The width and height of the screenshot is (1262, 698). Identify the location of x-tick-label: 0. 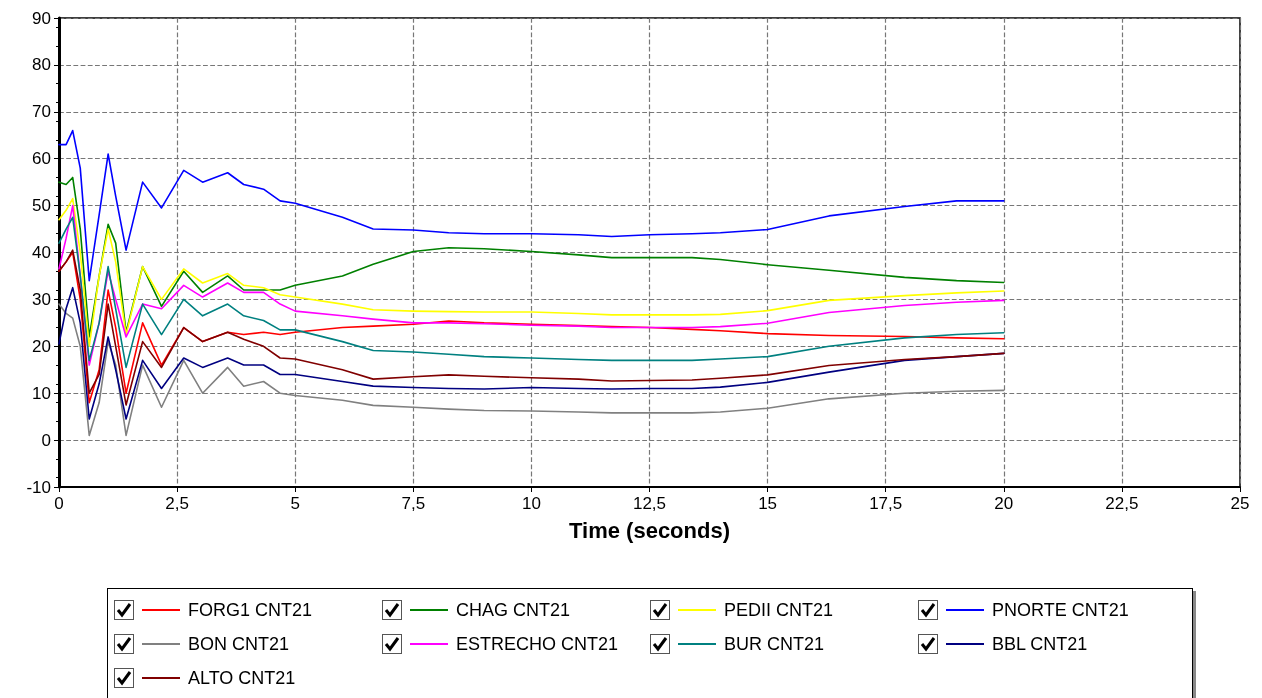
(59, 503).